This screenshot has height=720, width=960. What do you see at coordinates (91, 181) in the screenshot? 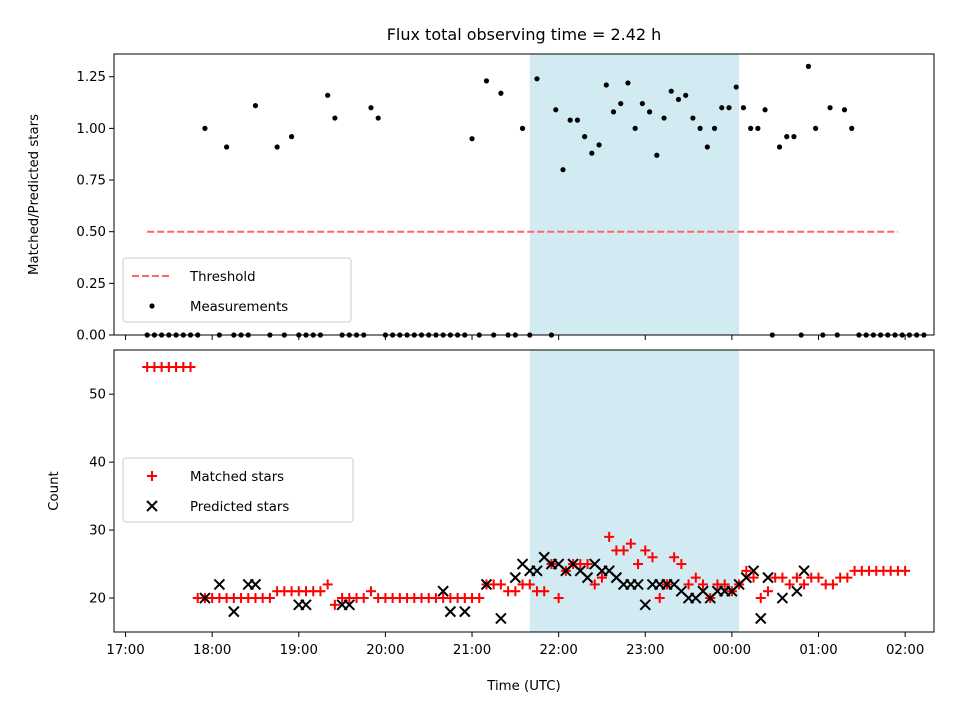
I see `y-tick-label: 0.75` at bounding box center [91, 181].